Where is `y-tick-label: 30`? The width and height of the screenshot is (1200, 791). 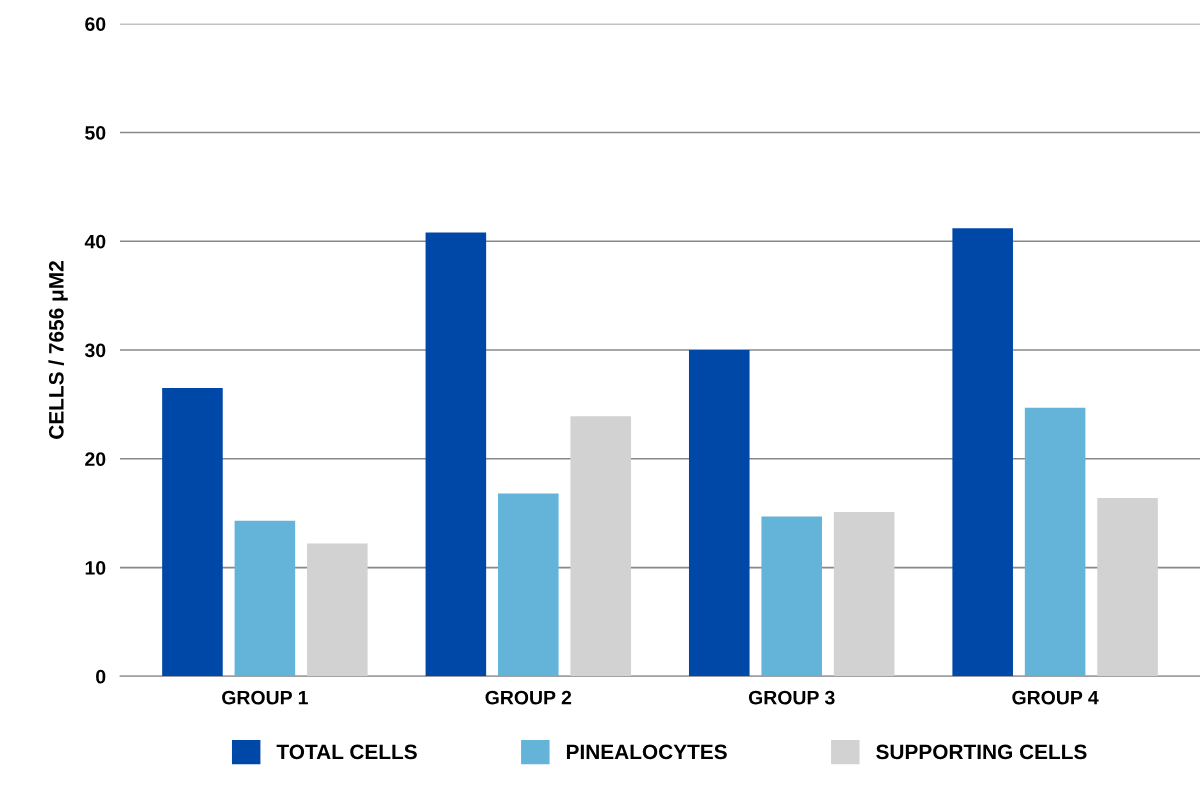
y-tick-label: 30 is located at coordinates (95, 350).